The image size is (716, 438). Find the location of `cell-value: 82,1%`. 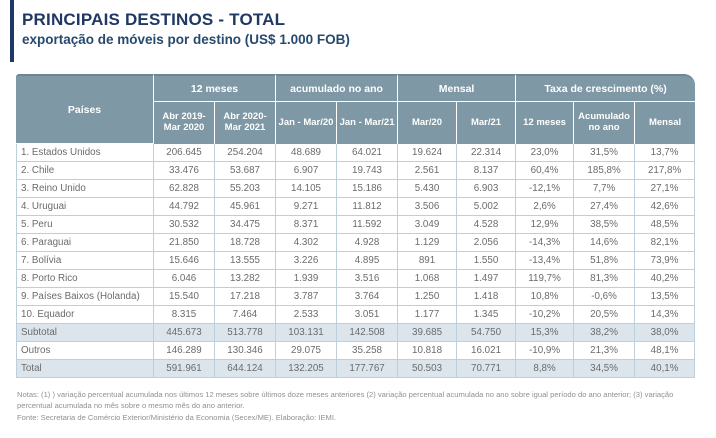

cell-value: 82,1% is located at coordinates (665, 243).